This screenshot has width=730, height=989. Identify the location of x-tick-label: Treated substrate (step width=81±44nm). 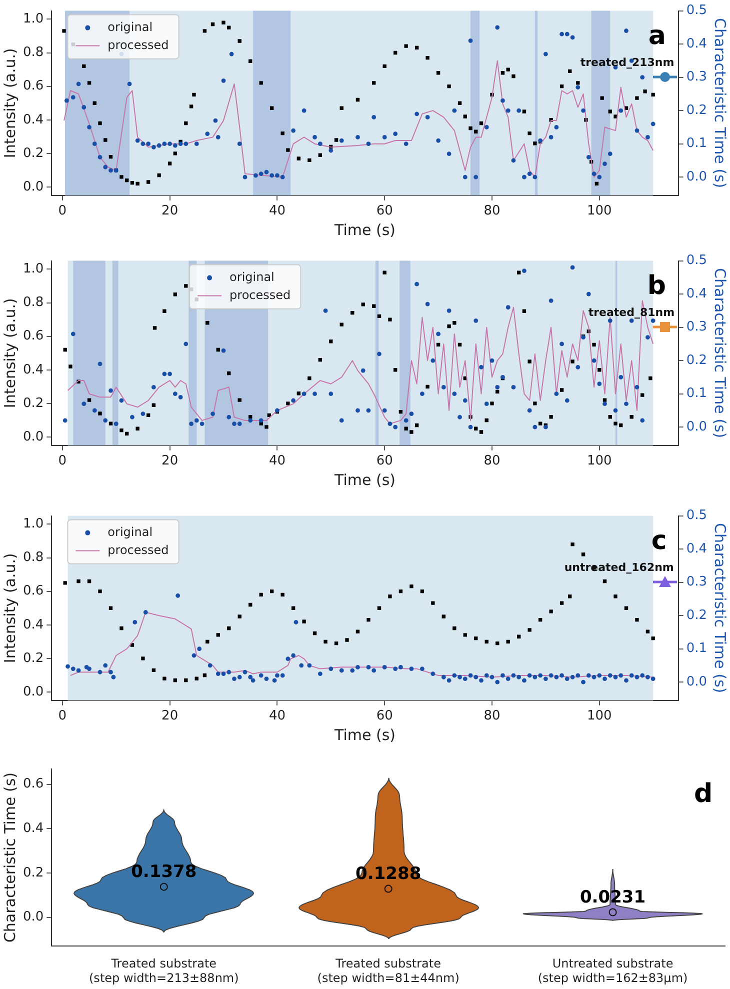
(388, 970).